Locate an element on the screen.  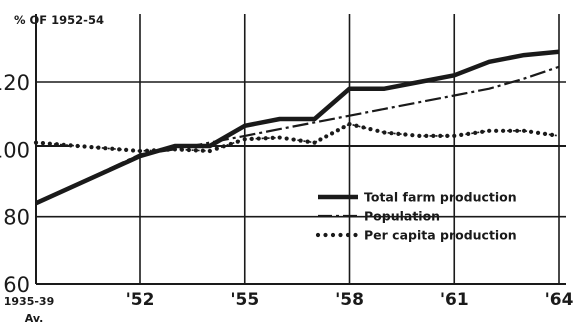
x-tick-label: '58 is located at coordinates (349, 300).